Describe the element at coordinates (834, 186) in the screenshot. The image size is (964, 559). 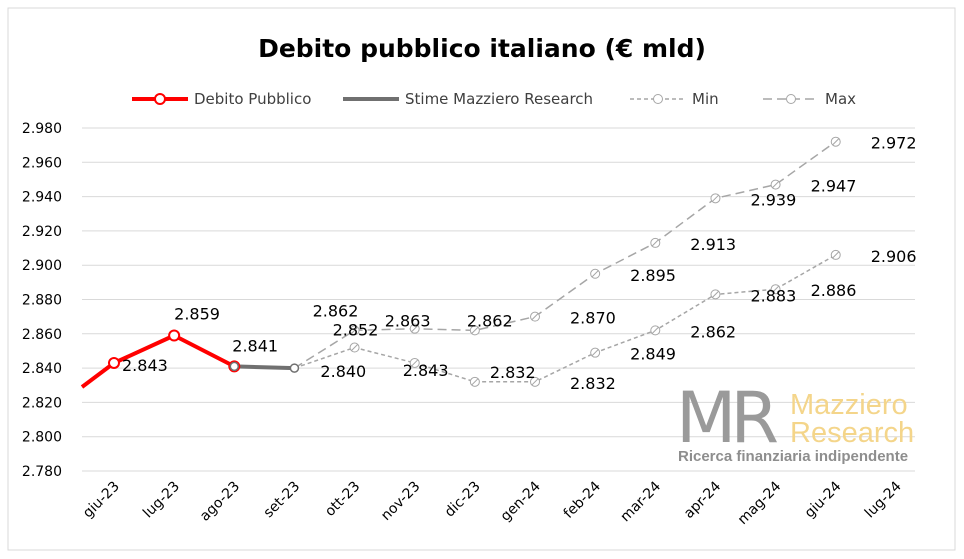
I see `data-label: 2.947` at that location.